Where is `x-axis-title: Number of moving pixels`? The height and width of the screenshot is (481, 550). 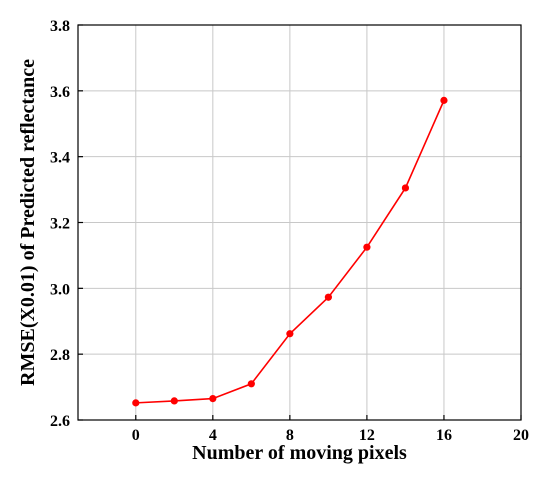 x-axis-title: Number of moving pixels is located at coordinates (299, 453).